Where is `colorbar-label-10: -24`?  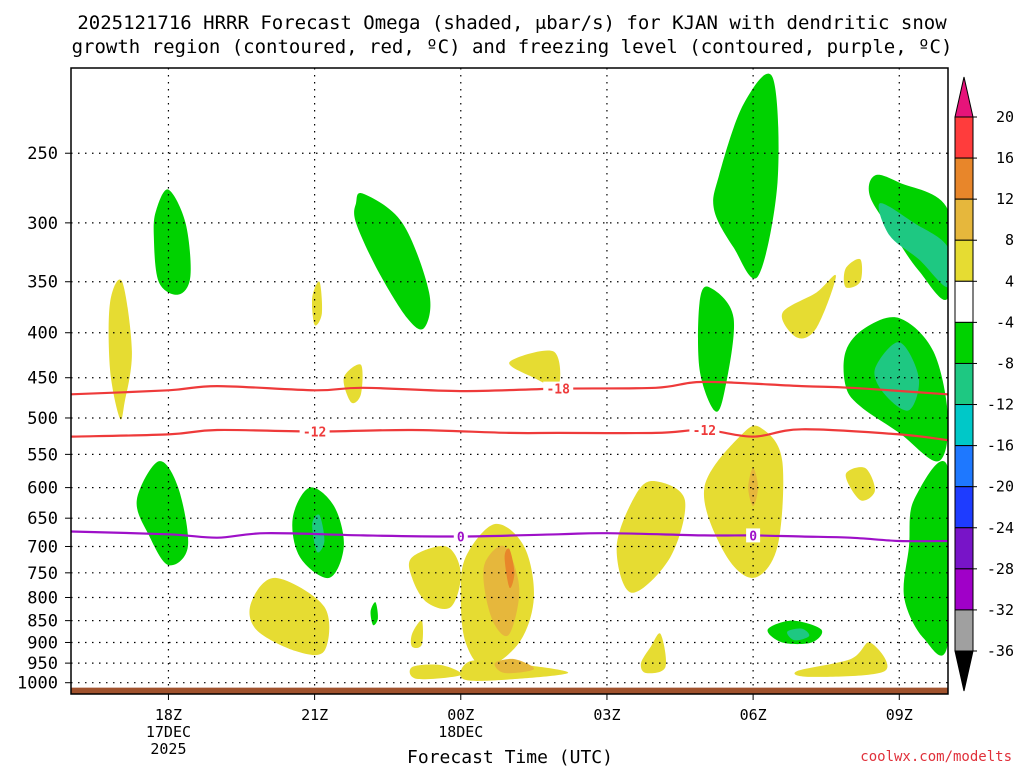
colorbar-label-10: -24 is located at coordinates (1000, 528).